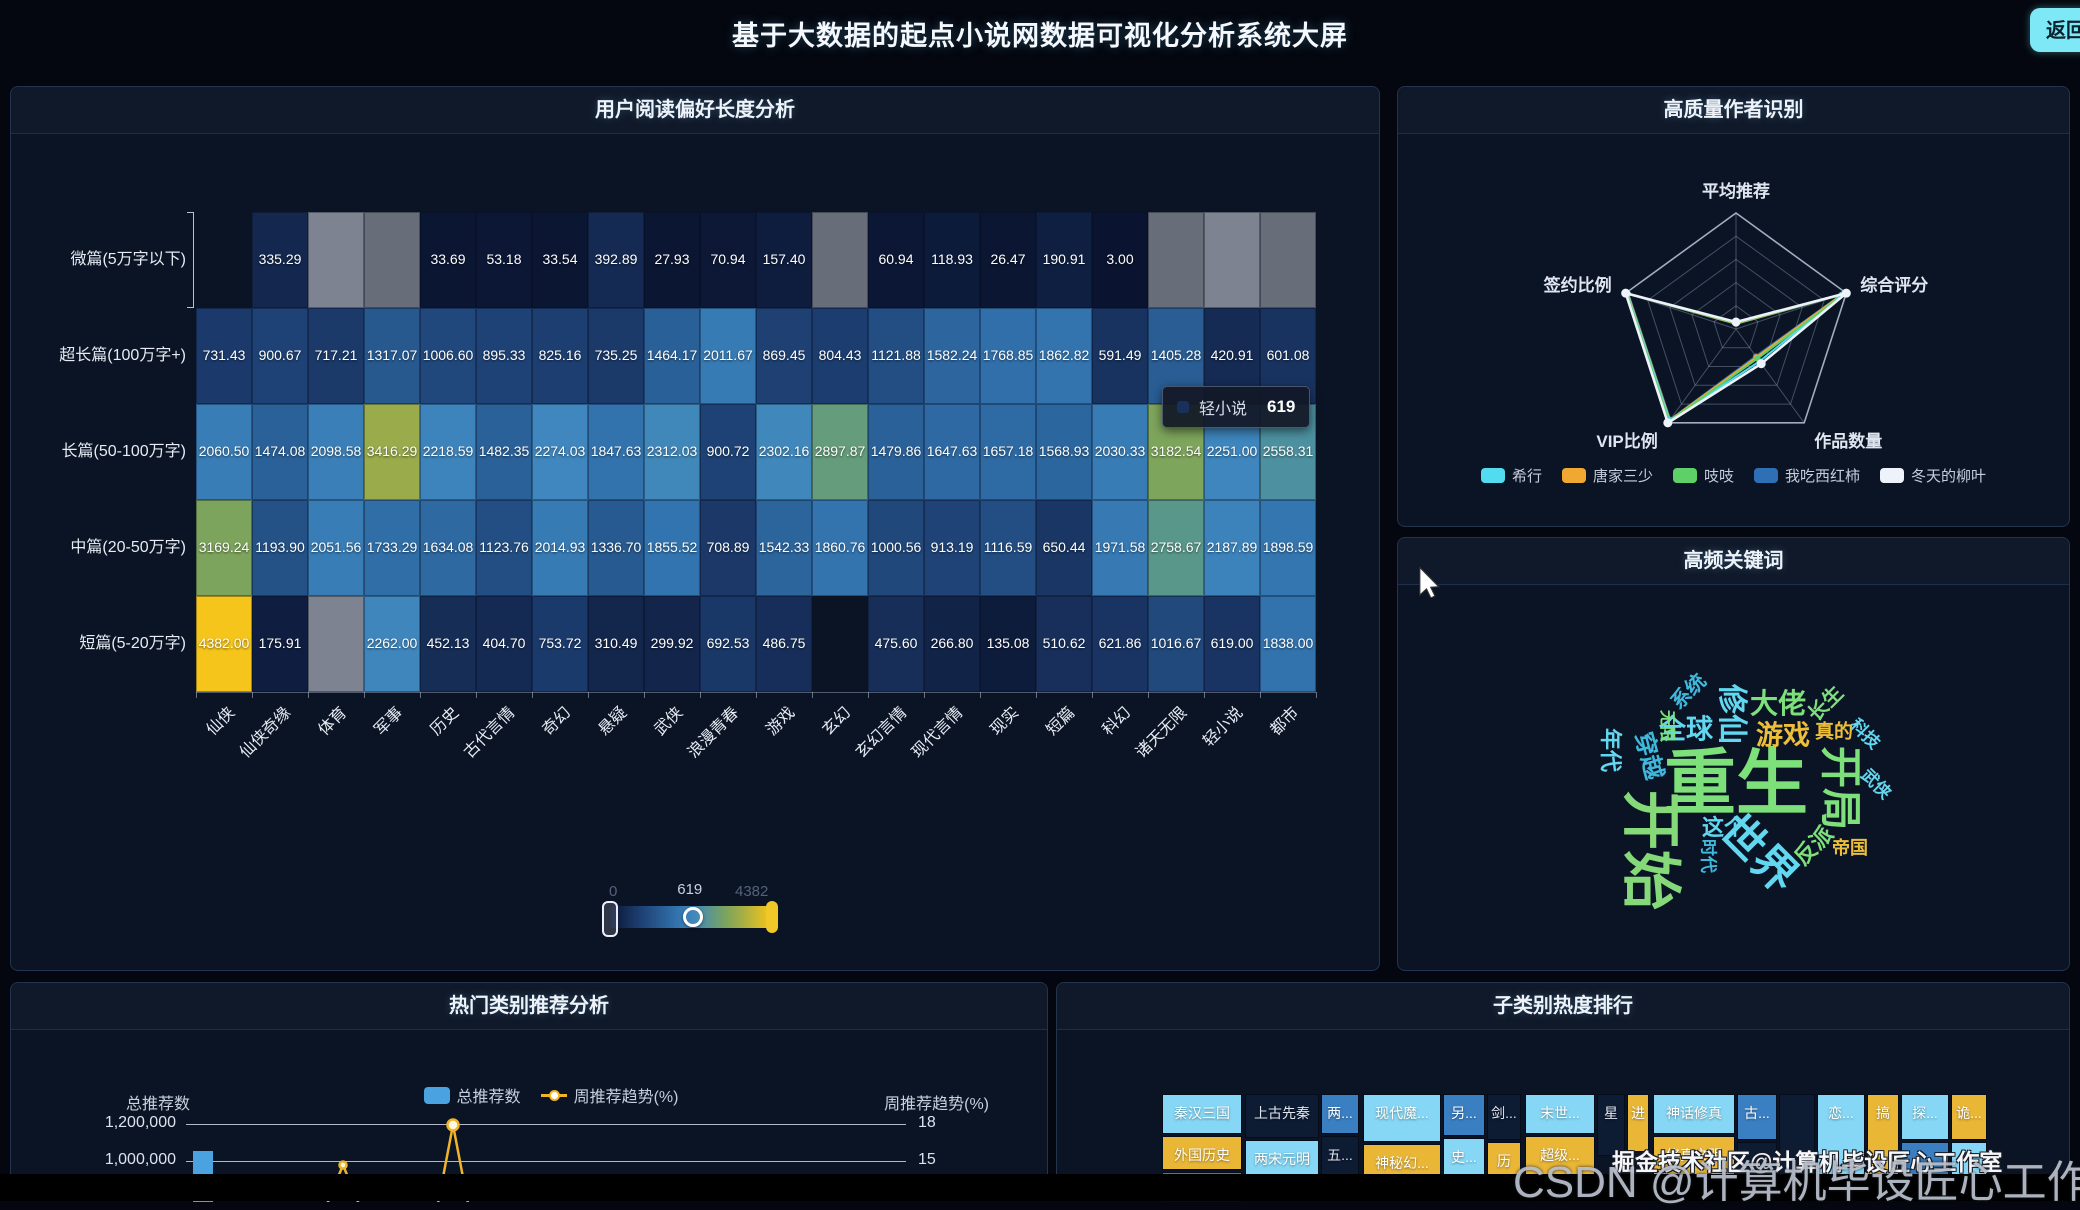  I want to click on heatmap-cell: 895.33, so click(504, 356).